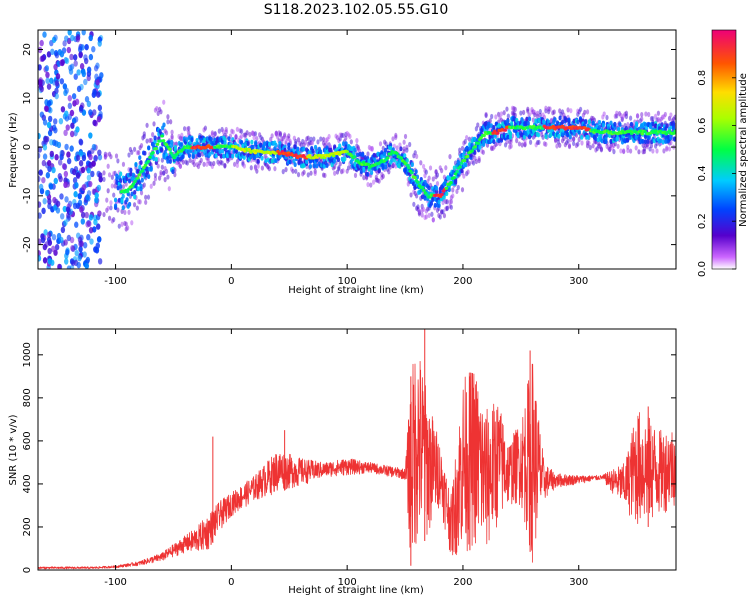 Image resolution: width=750 pixels, height=600 pixels. What do you see at coordinates (702, 269) in the screenshot?
I see `colorbar-tick-label: 0.0` at bounding box center [702, 269].